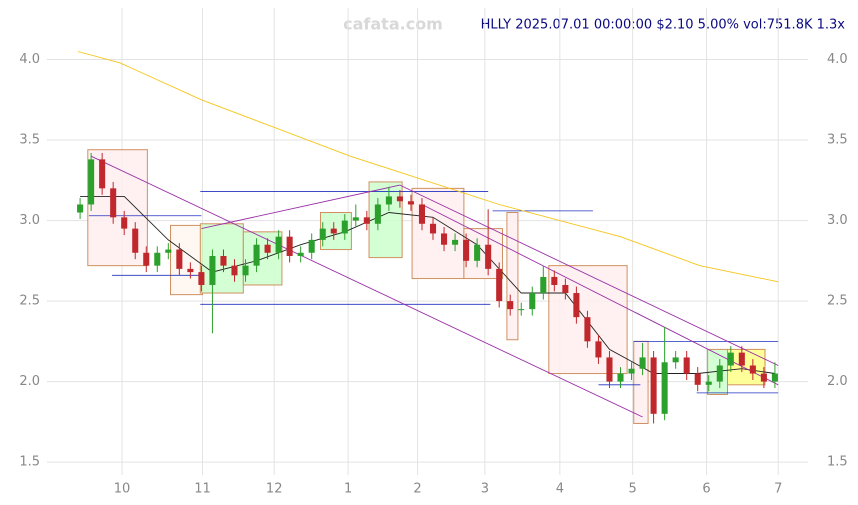 The width and height of the screenshot is (858, 505). Describe the element at coordinates (837, 140) in the screenshot. I see `y-tick-label-right: 3.5` at that location.